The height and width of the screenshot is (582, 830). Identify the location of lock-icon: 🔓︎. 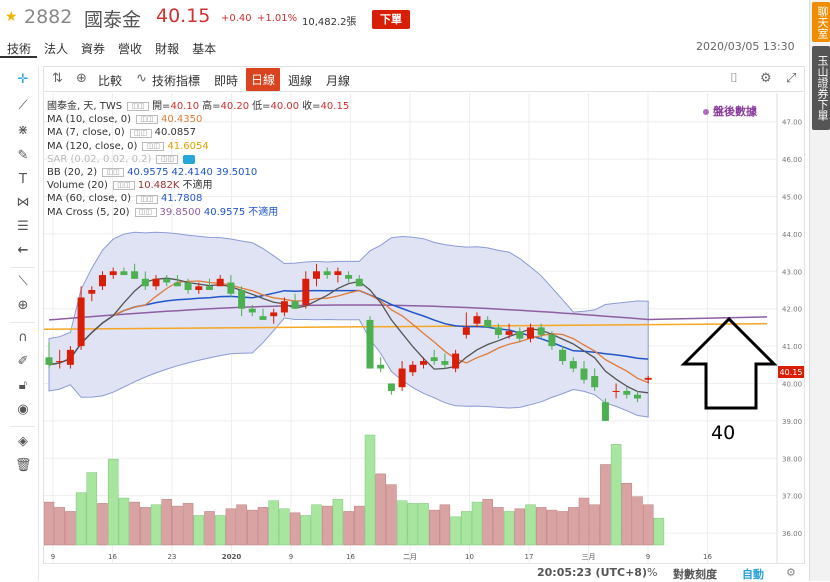
(23, 385).